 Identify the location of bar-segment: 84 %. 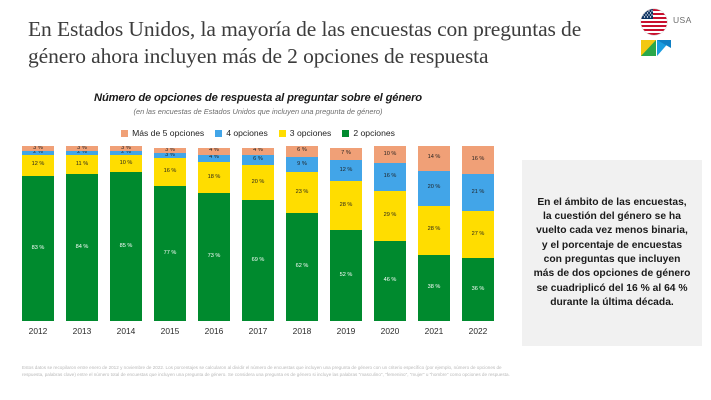
(82, 247).